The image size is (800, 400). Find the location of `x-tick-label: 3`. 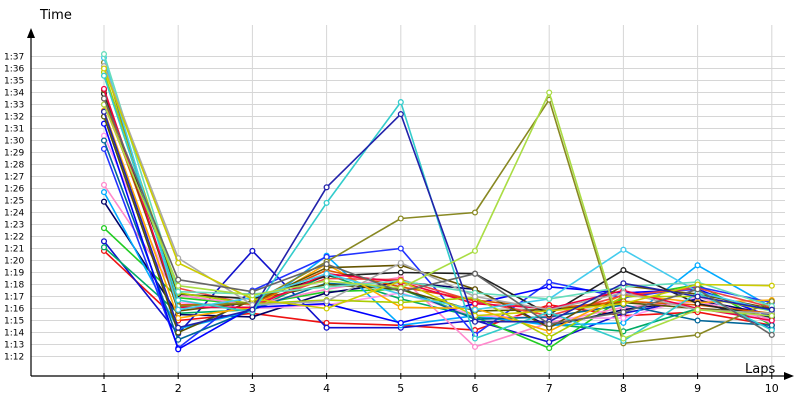

x-tick-label: 3 is located at coordinates (252, 388).